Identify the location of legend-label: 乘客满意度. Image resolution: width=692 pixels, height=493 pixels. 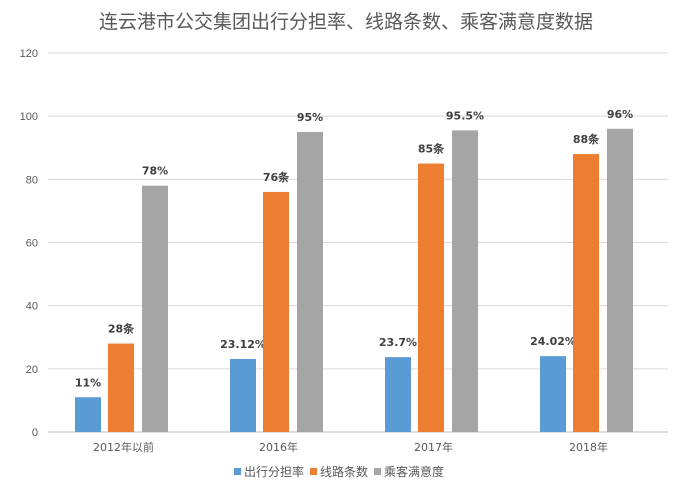
(414, 471).